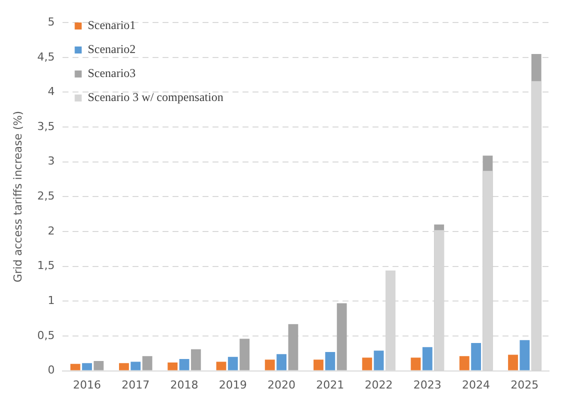  Describe the element at coordinates (51, 231) in the screenshot. I see `y-tick-label: 2` at that location.